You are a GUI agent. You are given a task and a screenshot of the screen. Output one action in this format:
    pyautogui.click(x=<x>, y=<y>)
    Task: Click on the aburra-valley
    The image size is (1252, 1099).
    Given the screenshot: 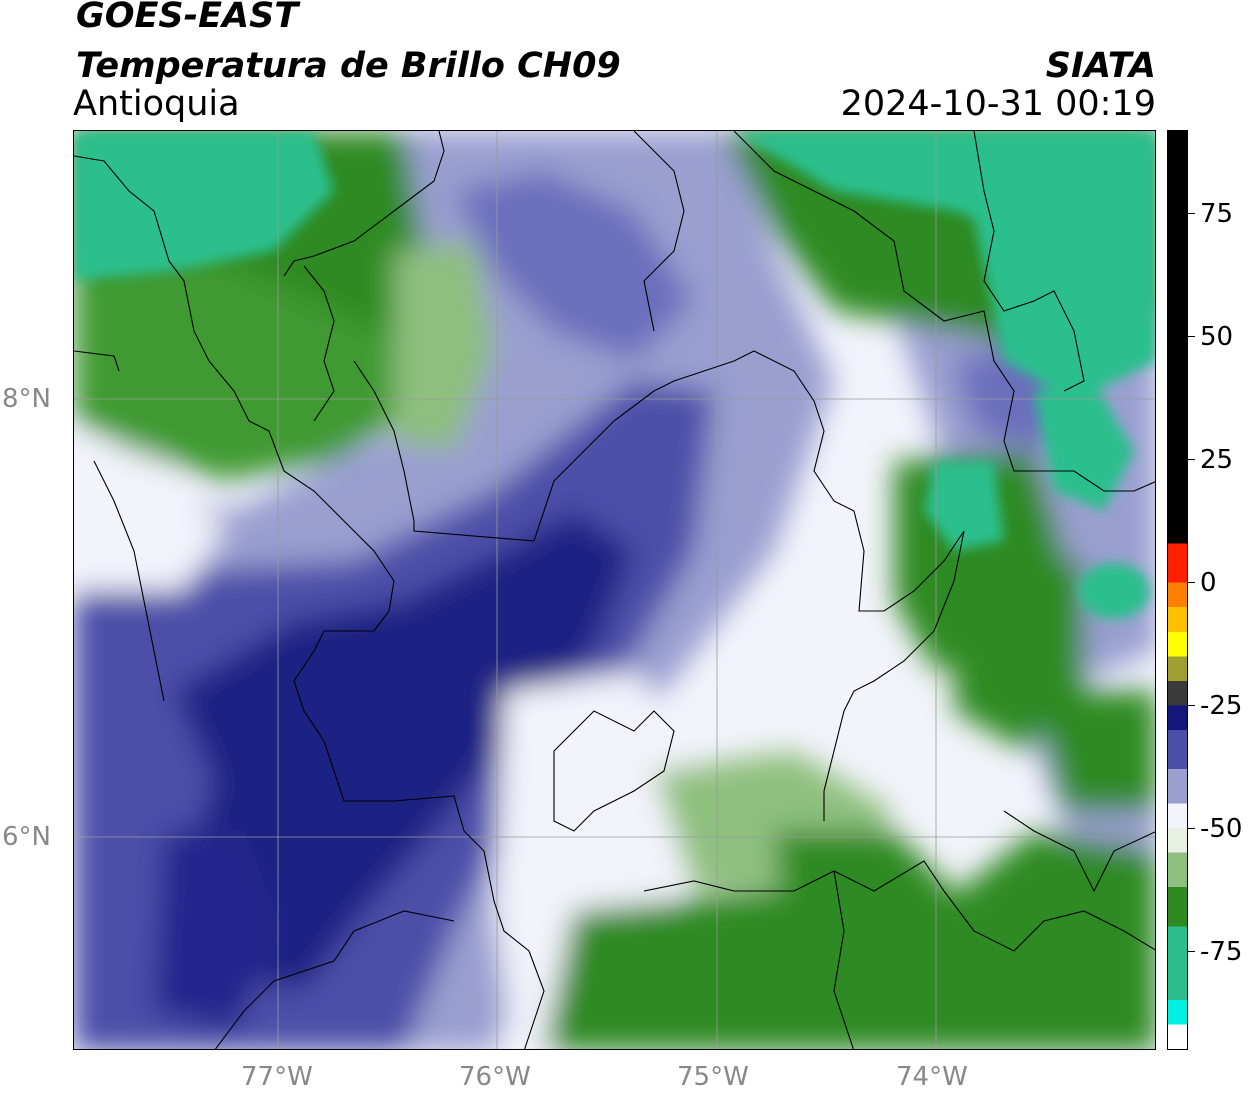 What is the action you would take?
    pyautogui.click(x=614, y=771)
    